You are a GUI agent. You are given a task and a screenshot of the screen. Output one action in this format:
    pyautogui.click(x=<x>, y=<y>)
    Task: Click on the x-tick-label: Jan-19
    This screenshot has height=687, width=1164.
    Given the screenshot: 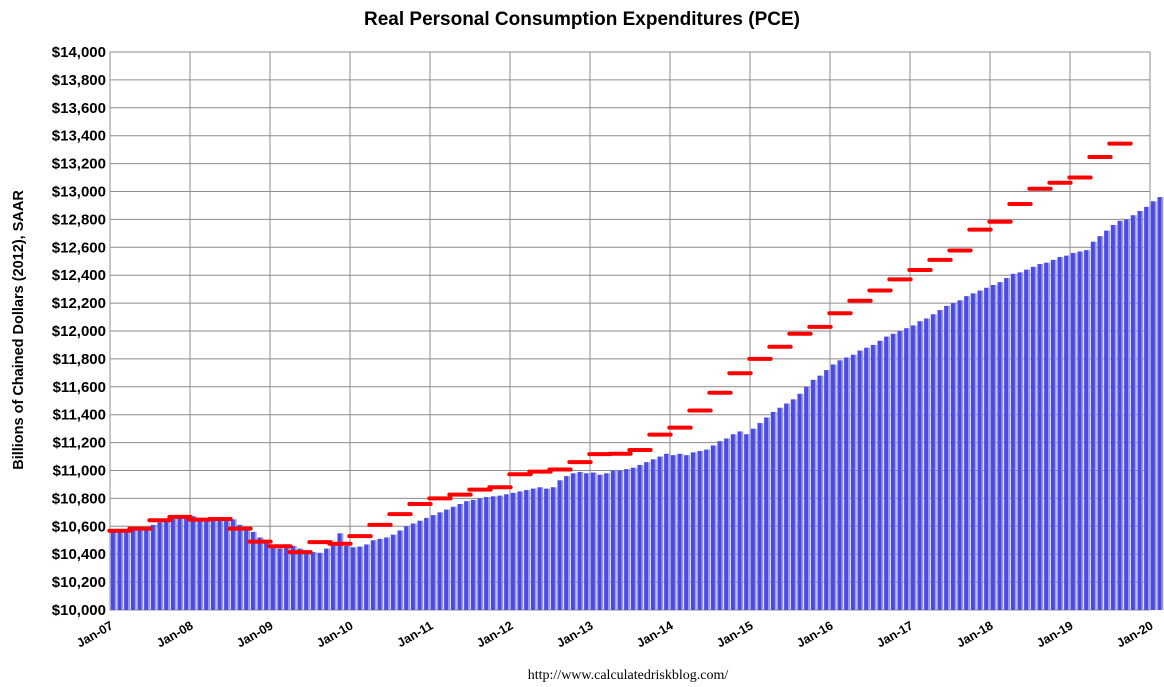 What is the action you would take?
    pyautogui.click(x=1054, y=634)
    